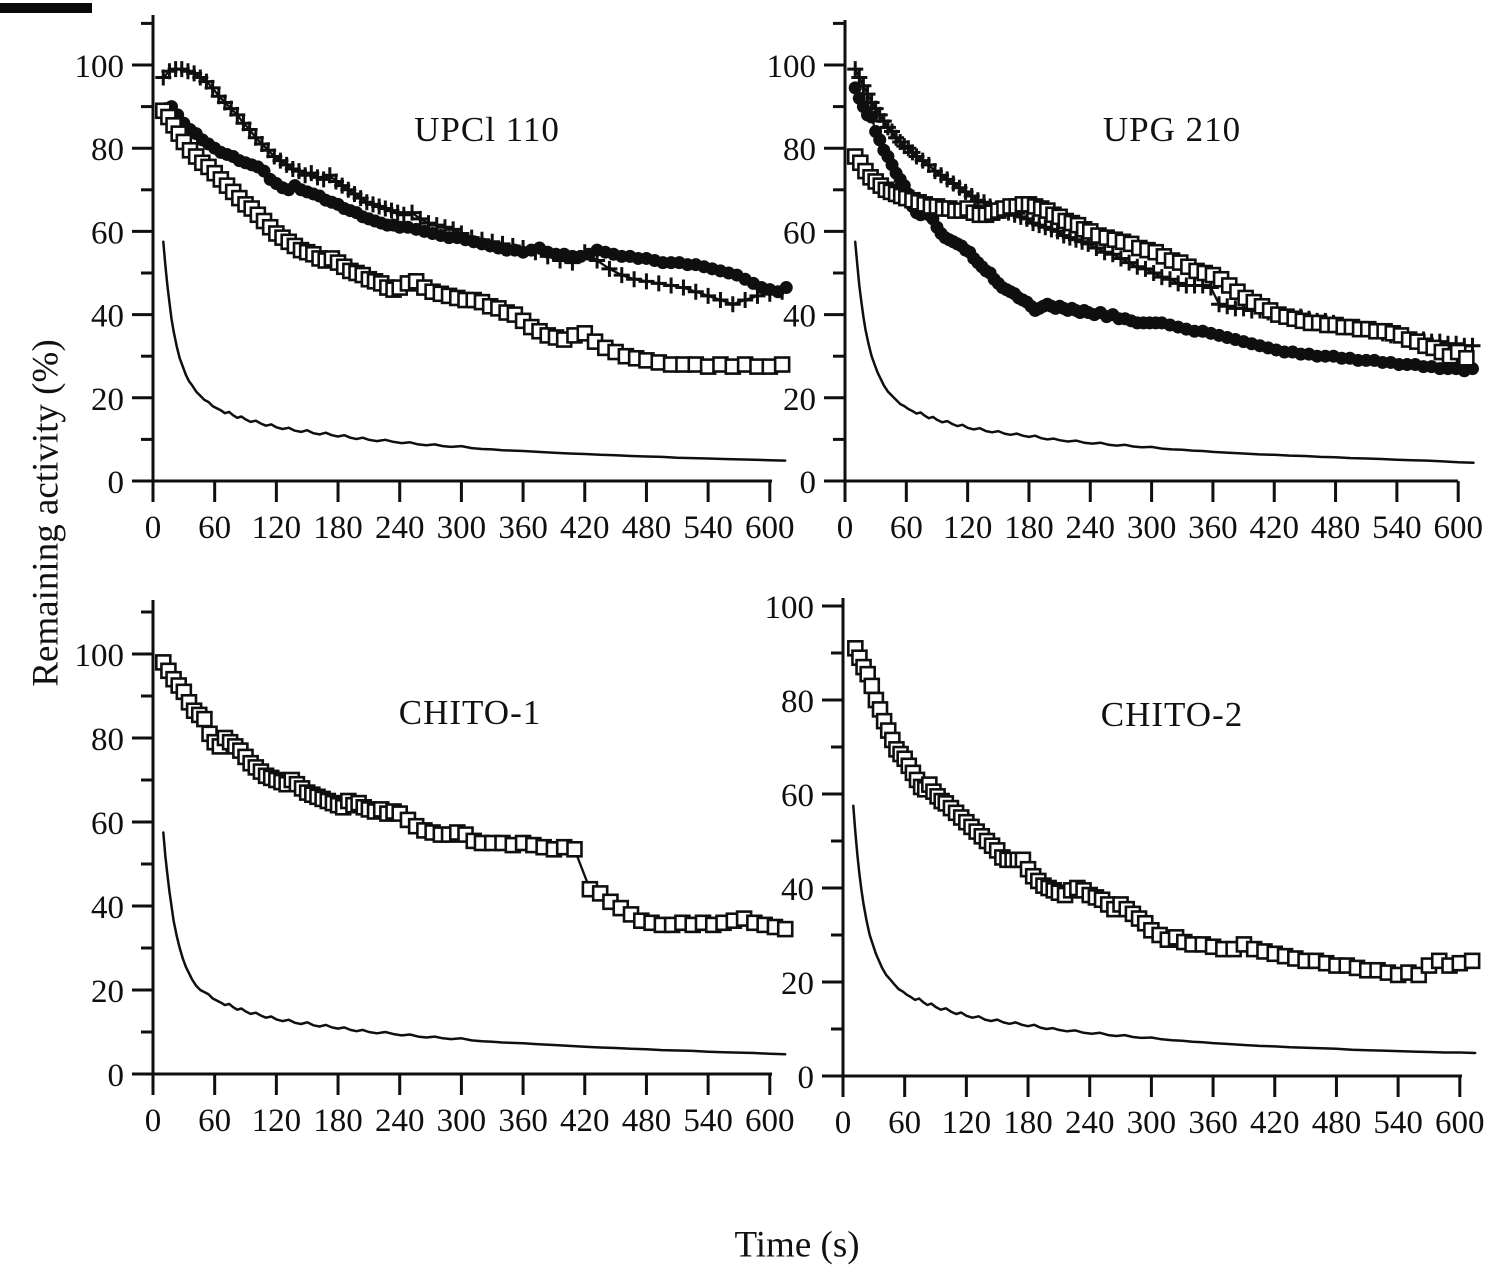 This screenshot has height=1270, width=1486. Describe the element at coordinates (473, 187) in the screenshot. I see `series-markers-crosses` at that location.